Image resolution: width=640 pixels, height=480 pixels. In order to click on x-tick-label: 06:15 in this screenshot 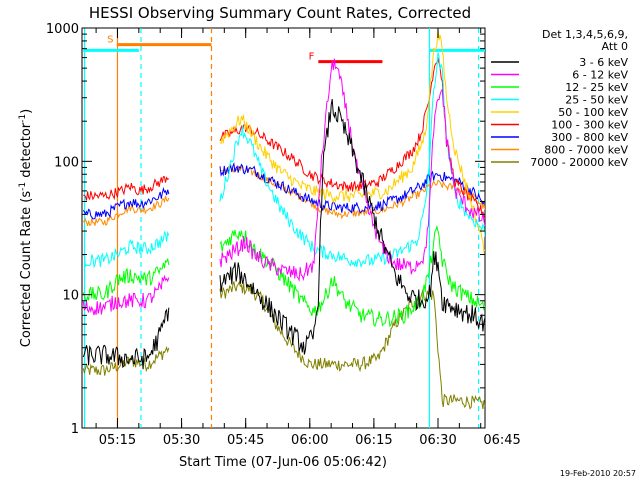, I will do `click(373, 440)`.